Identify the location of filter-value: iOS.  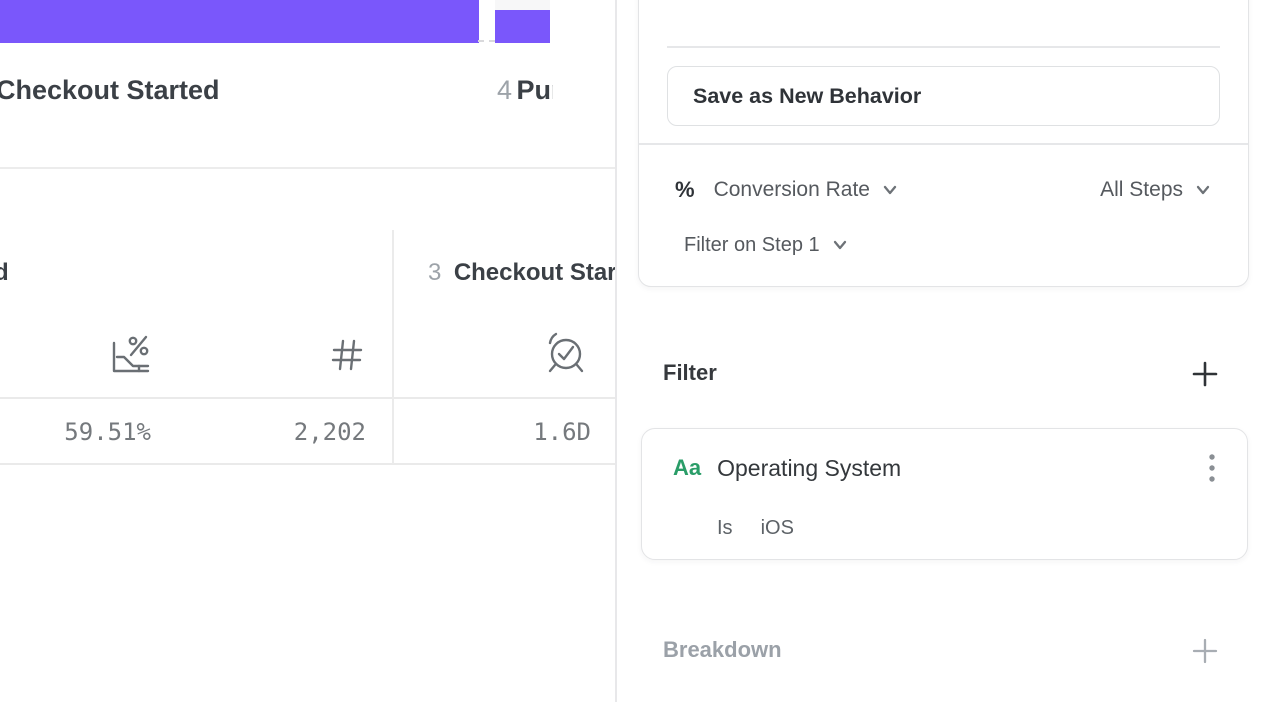
(777, 527).